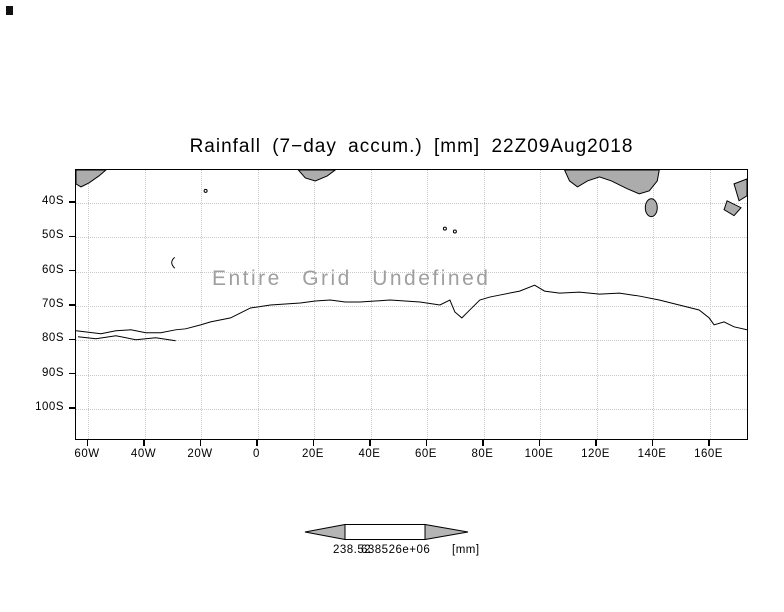  I want to click on colorbar-right-arrow, so click(446, 532).